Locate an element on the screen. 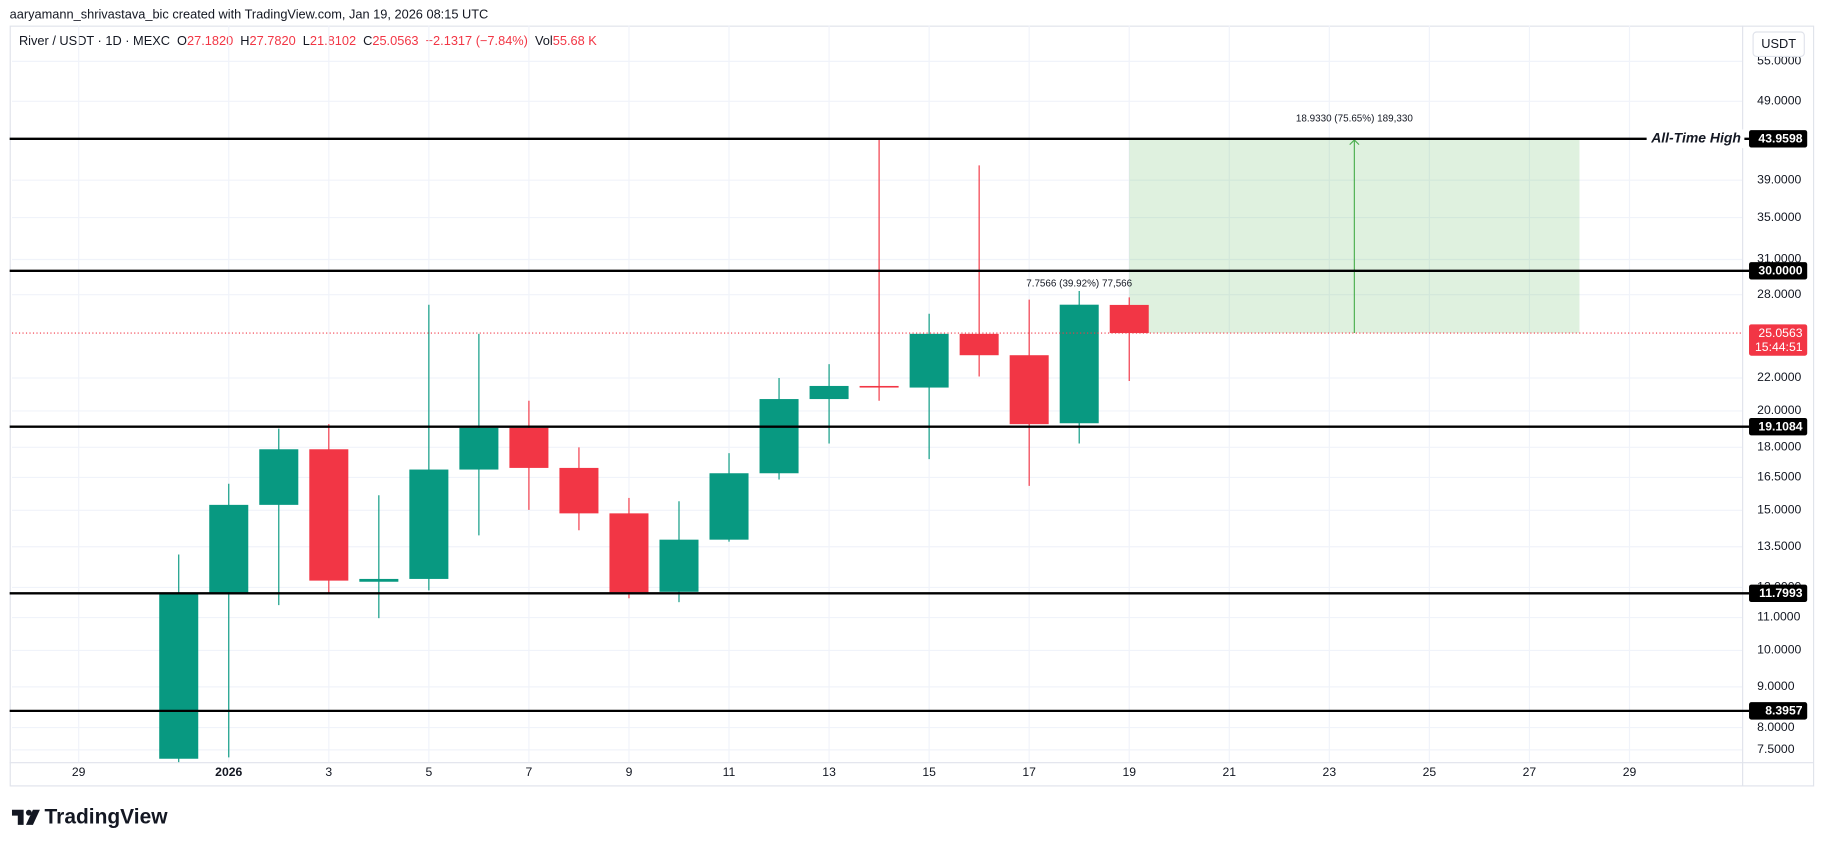 Image resolution: width=1825 pixels, height=847 pixels. x-tick-label: 27 is located at coordinates (1530, 772).